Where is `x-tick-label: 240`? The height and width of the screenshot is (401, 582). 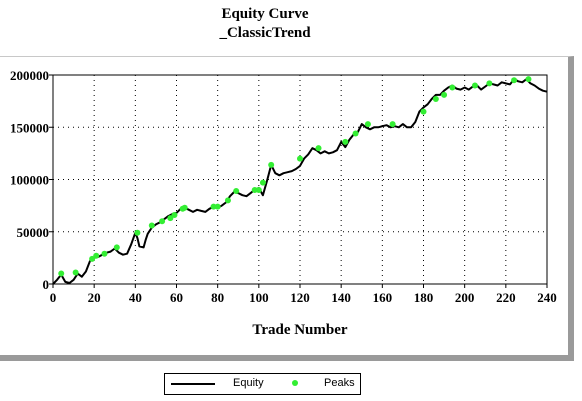
x-tick-label: 240 is located at coordinates (547, 297).